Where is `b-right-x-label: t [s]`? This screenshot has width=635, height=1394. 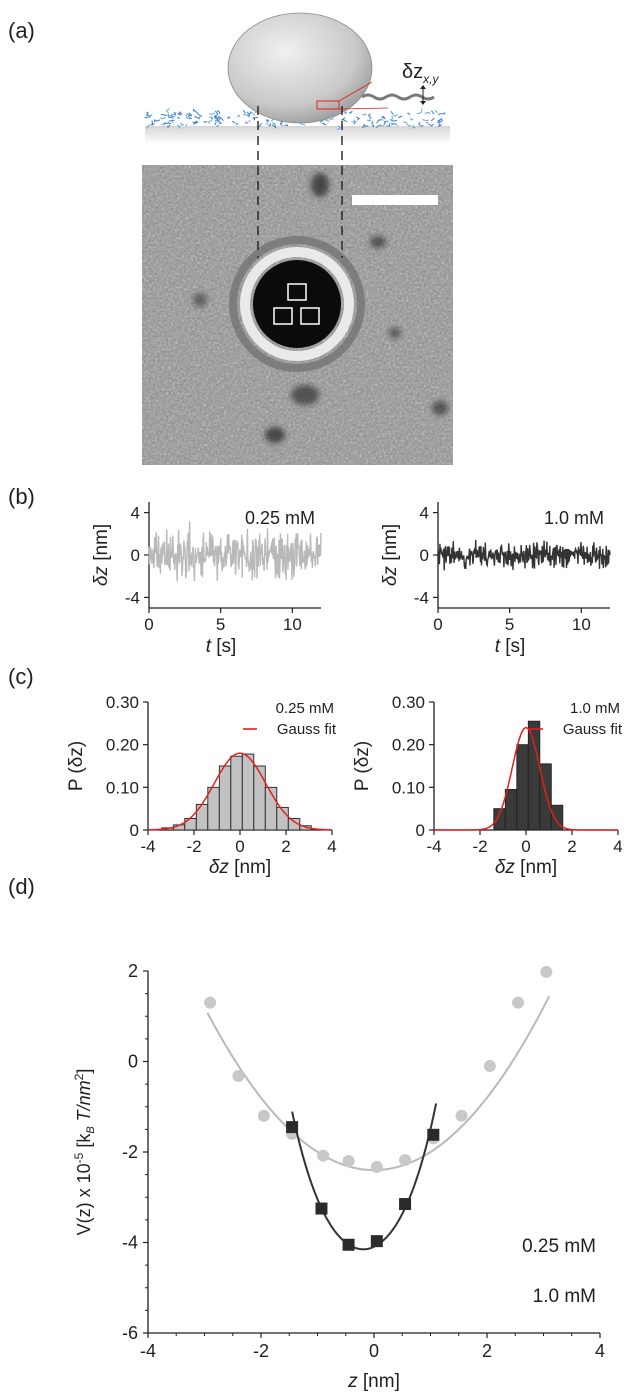
b-right-x-label: t [s] is located at coordinates (510, 646).